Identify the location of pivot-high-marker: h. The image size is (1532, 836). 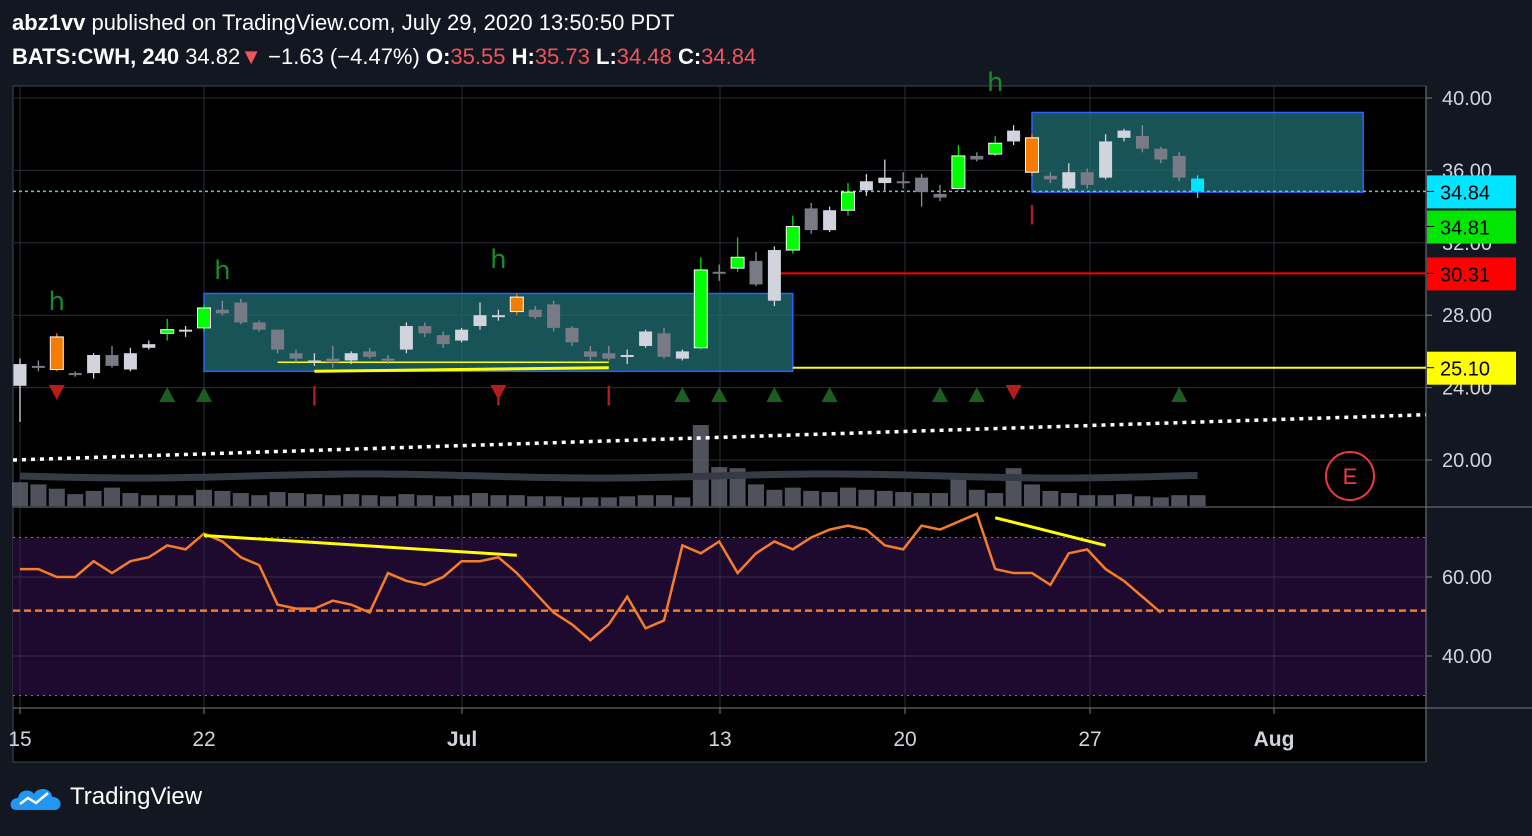
(57, 302).